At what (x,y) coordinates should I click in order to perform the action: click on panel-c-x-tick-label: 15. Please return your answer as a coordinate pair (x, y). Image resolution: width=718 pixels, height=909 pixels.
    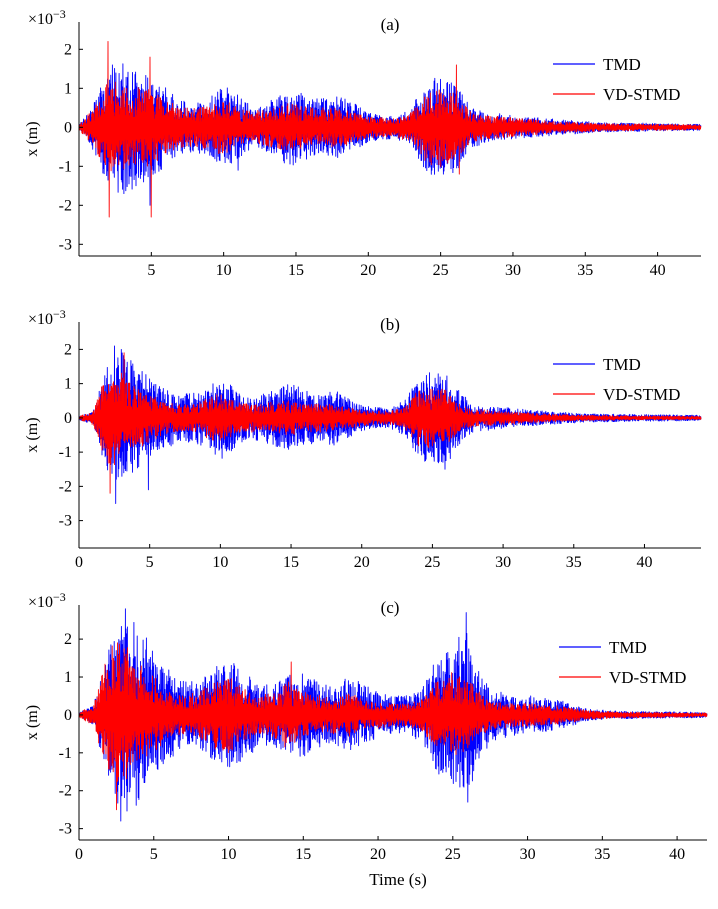
    Looking at the image, I should click on (303, 854).